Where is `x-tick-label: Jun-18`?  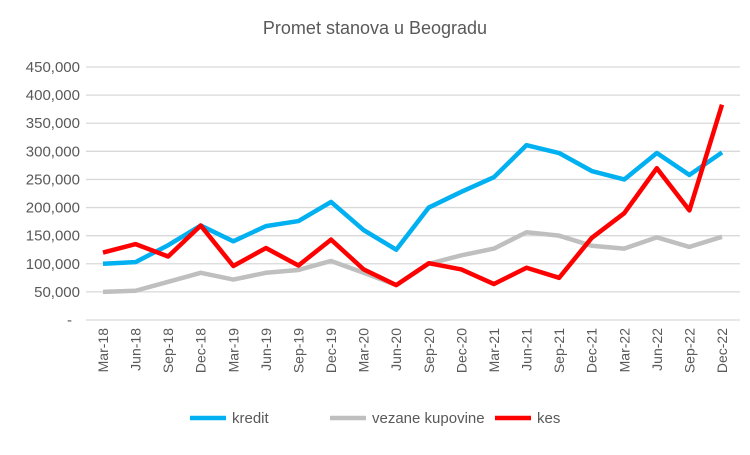 x-tick-label: Jun-18 is located at coordinates (136, 349).